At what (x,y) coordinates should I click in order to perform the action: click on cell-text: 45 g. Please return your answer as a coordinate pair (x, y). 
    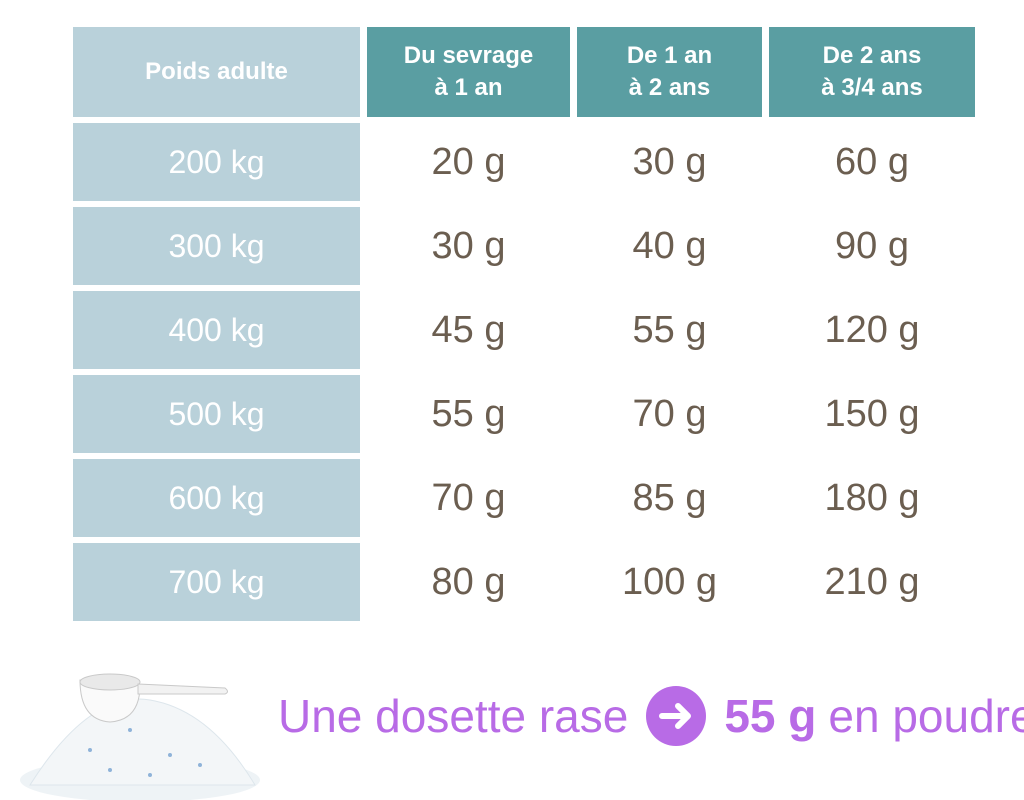
    Looking at the image, I should click on (468, 329).